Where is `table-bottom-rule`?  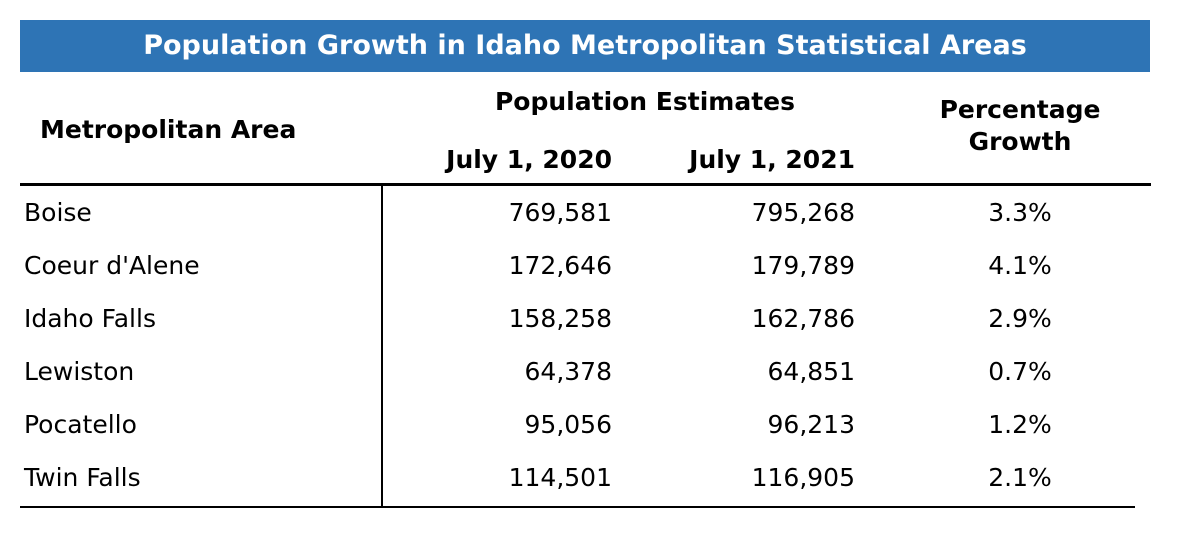
table-bottom-rule is located at coordinates (577, 507).